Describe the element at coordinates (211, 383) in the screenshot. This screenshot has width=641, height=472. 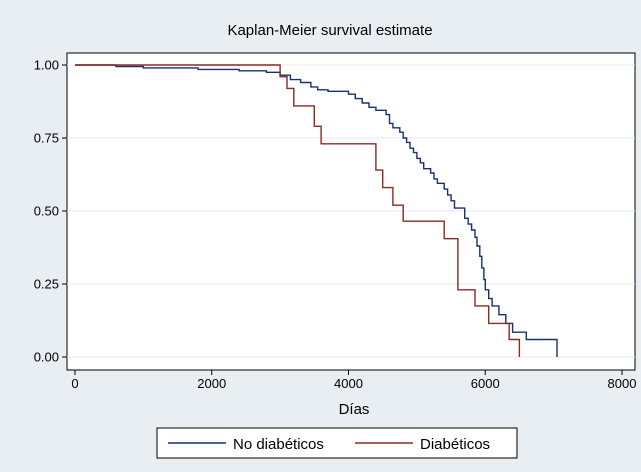
I see `x-tick-label: 2000` at that location.